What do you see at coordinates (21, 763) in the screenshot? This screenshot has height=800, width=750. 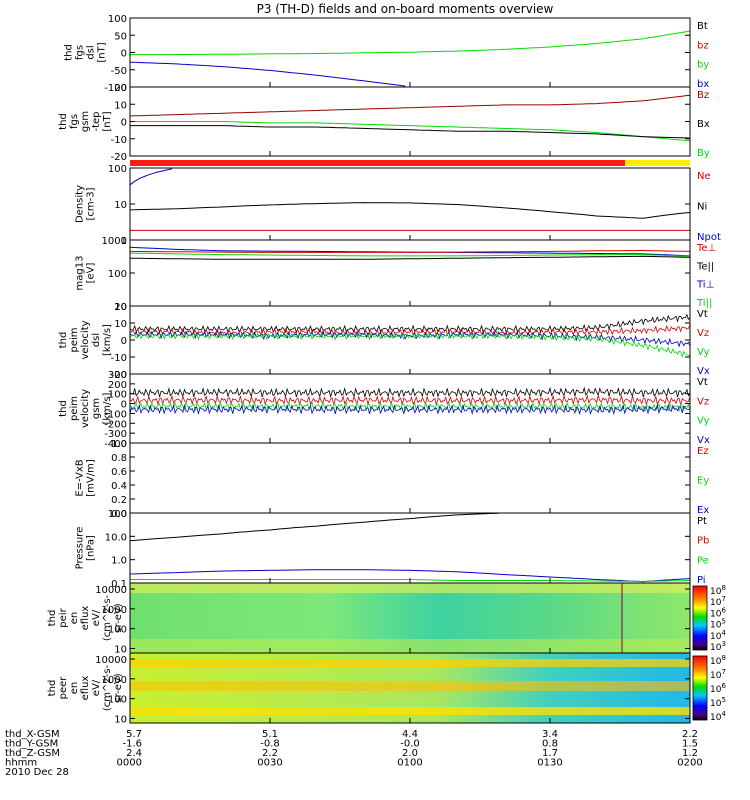 I see `footer-row-label: hhmm` at bounding box center [21, 763].